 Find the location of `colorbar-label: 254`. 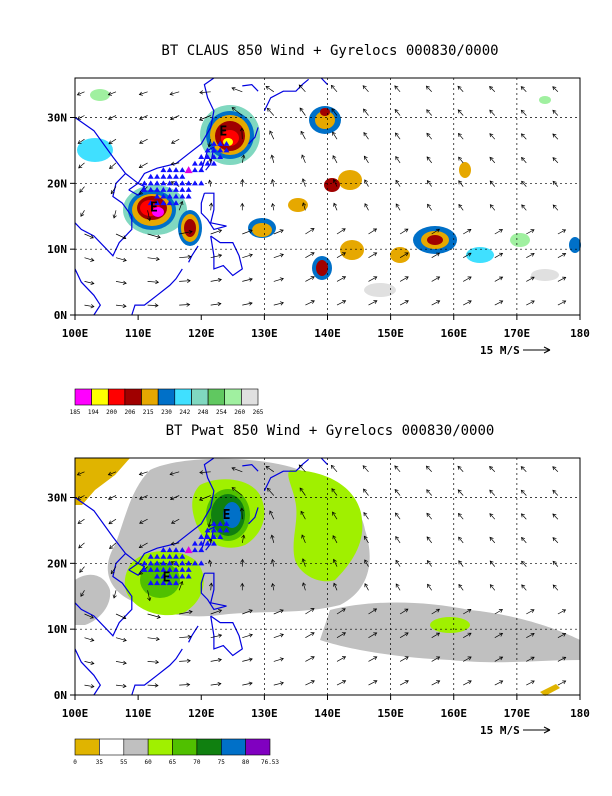

colorbar-label: 254 is located at coordinates (221, 412).